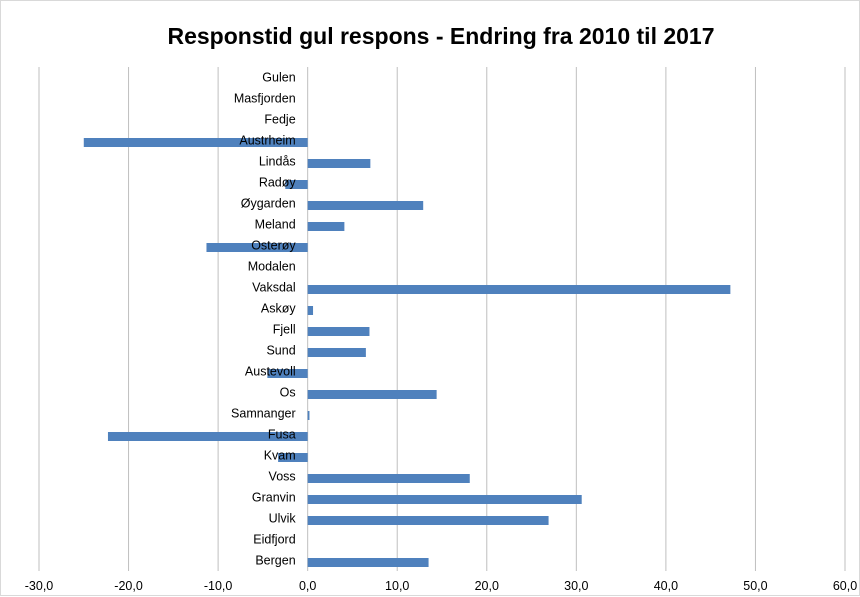 Image resolution: width=860 pixels, height=597 pixels. I want to click on bar-austevoll, so click(287, 373).